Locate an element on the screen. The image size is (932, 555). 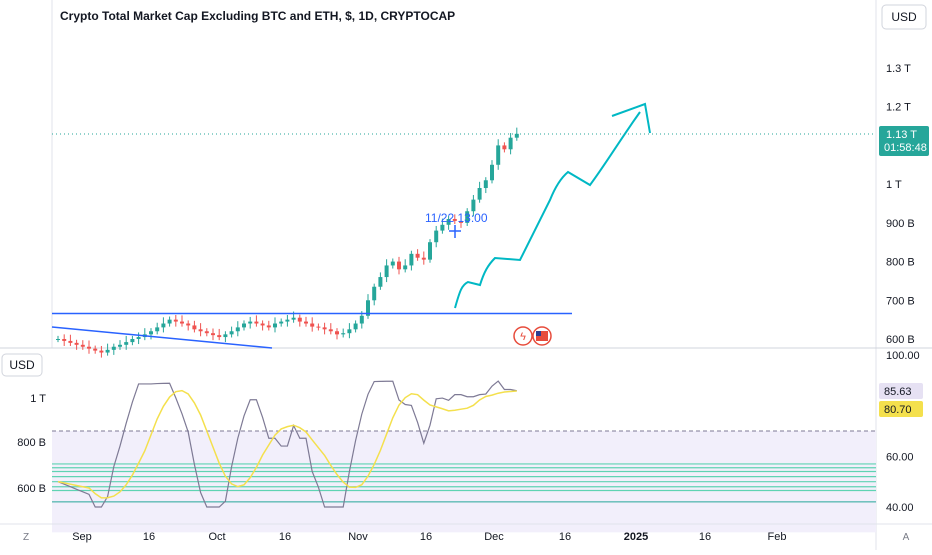
annotation-label: 11/22 13:00 is located at coordinates (456, 218).